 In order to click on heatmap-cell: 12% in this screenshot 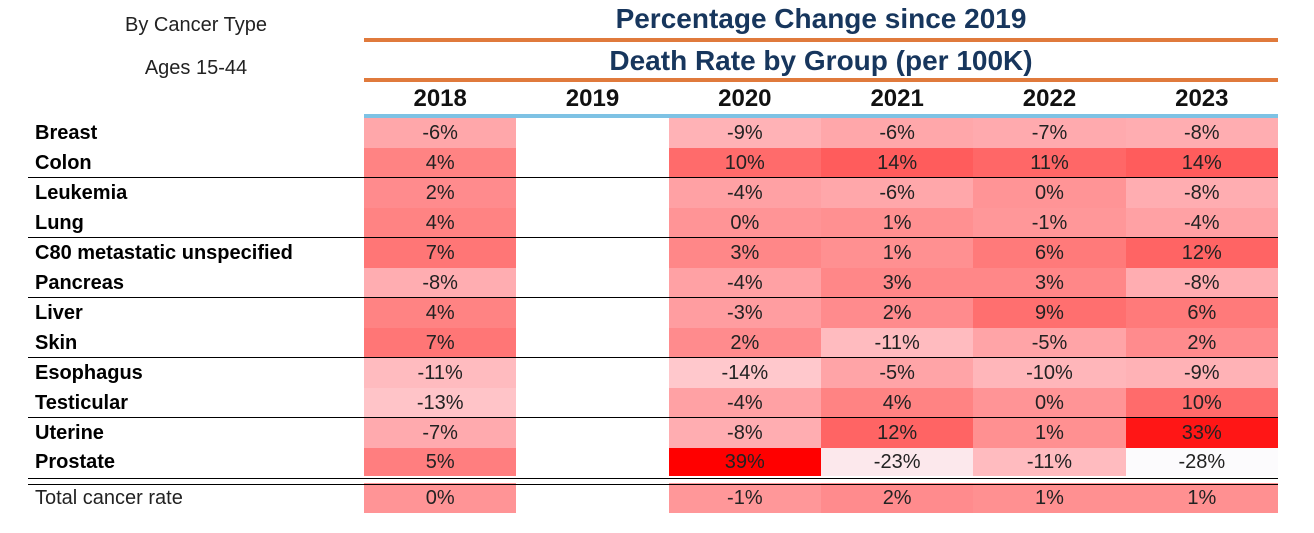, I will do `click(1201, 253)`.